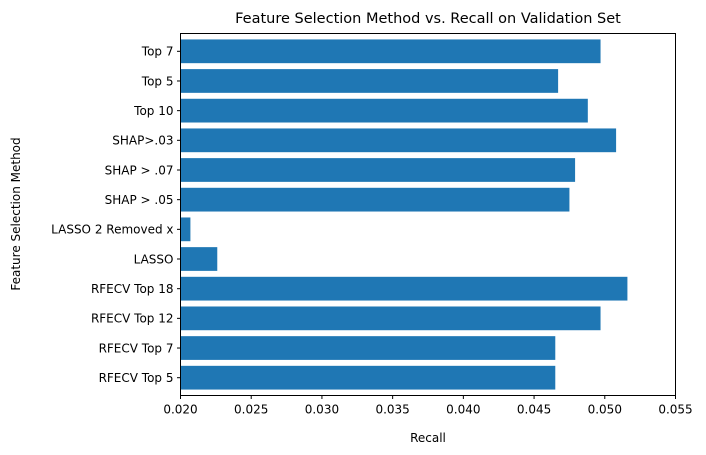  What do you see at coordinates (392, 410) in the screenshot?
I see `x-tick-label: 0.035` at bounding box center [392, 410].